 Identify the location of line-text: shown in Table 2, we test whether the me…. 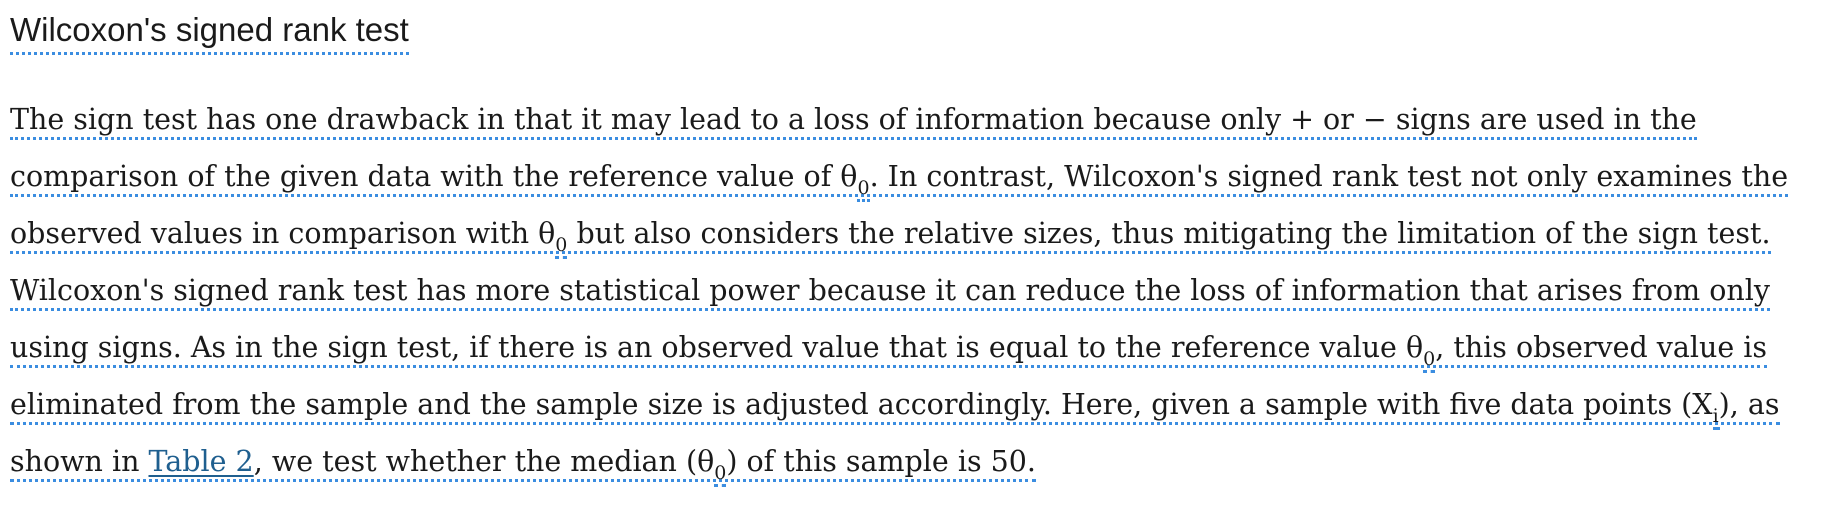
(523, 466).